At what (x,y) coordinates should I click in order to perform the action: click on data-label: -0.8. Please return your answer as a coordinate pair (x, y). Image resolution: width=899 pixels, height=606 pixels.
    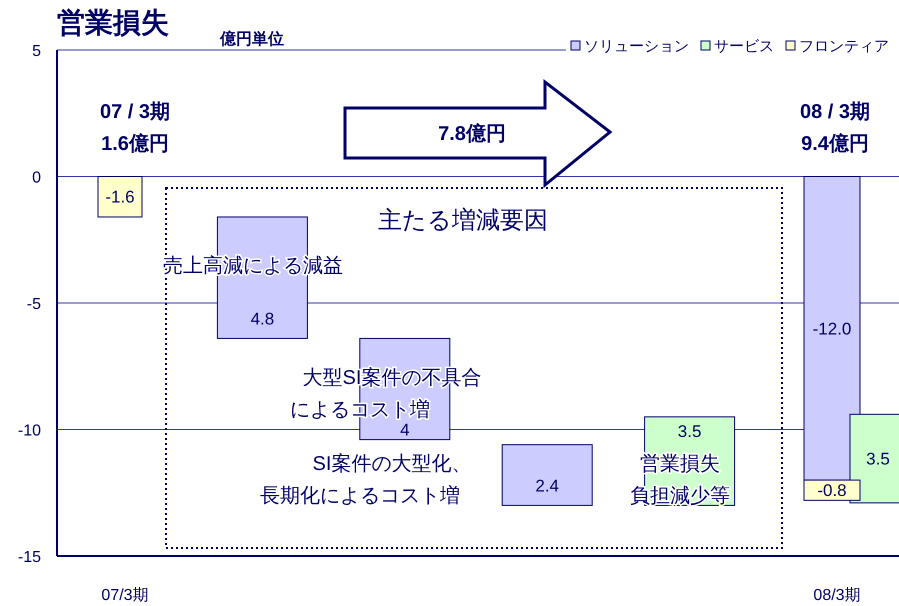
    Looking at the image, I should click on (832, 490).